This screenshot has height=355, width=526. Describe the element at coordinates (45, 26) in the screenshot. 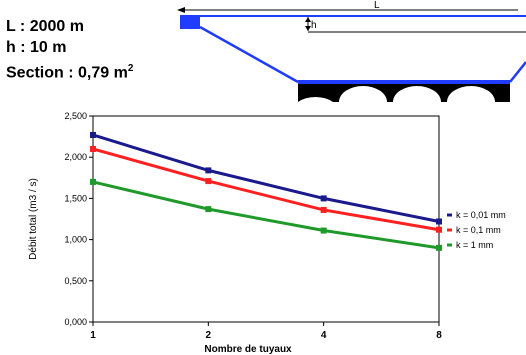

I see `length-param: L : 2000 m` at that location.